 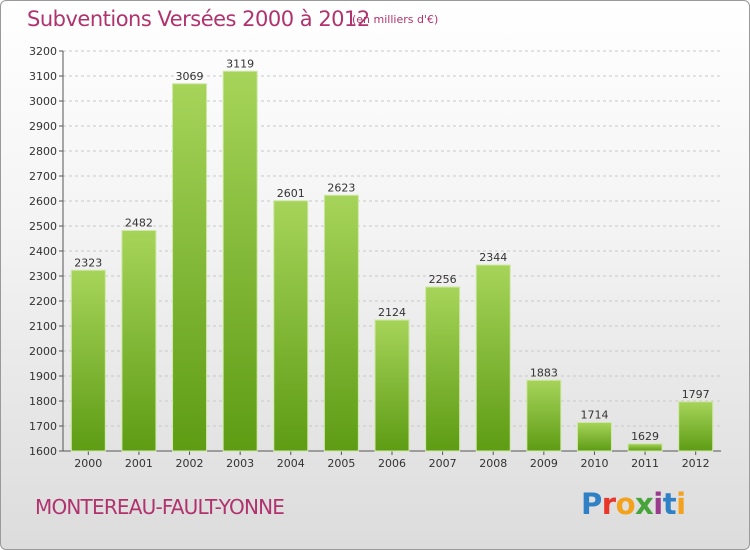 What do you see at coordinates (625, 504) in the screenshot?
I see `logo-letter: o` at bounding box center [625, 504].